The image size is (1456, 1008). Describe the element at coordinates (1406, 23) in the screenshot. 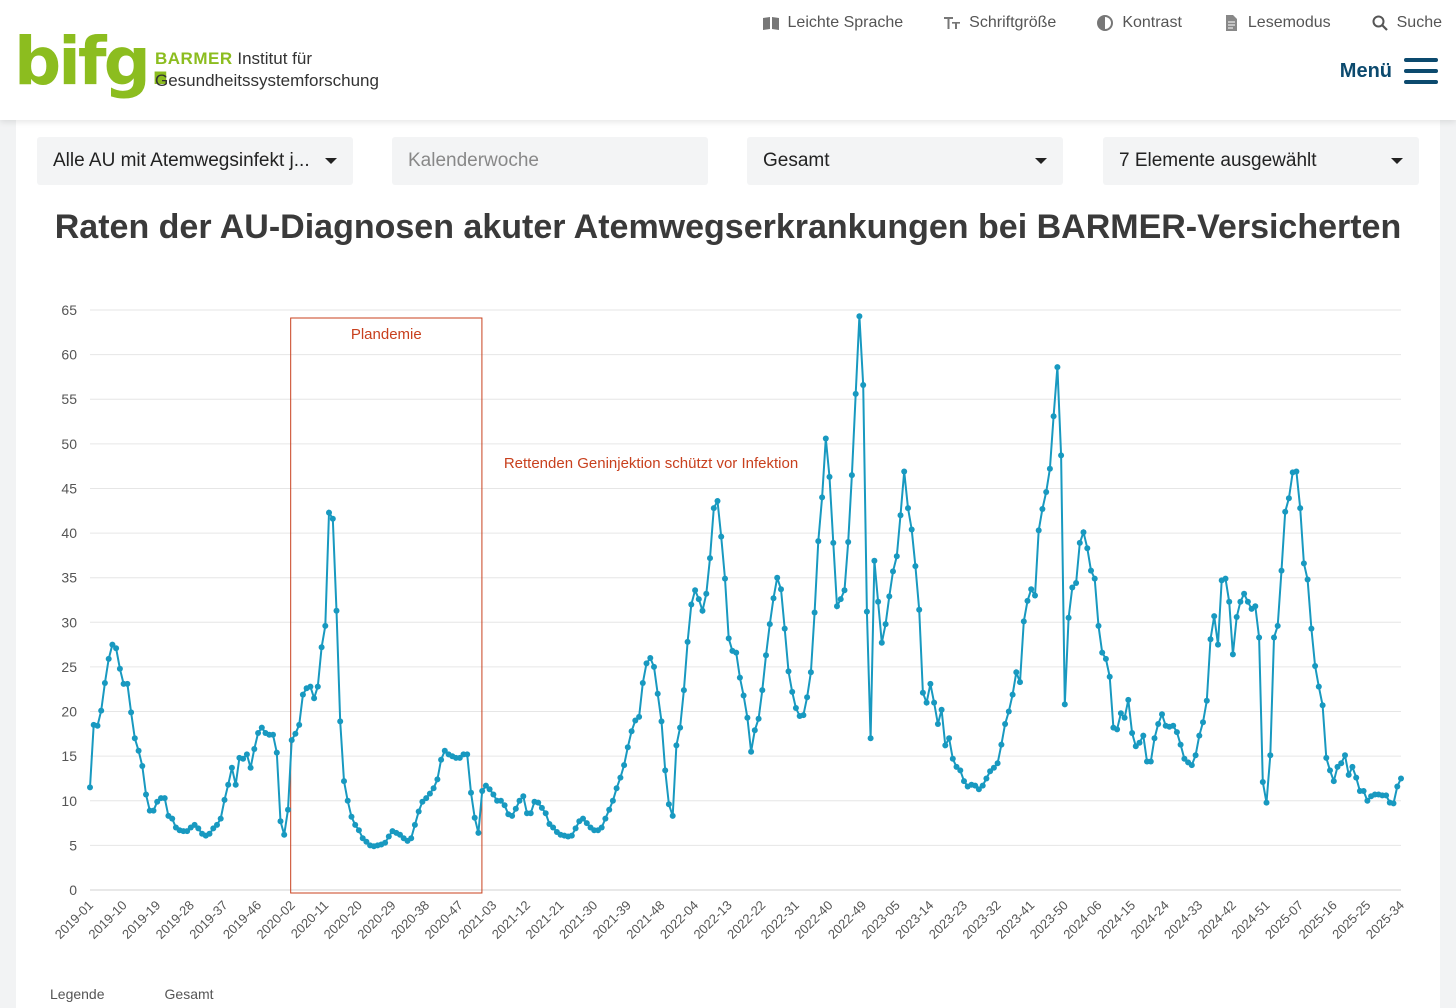

I see `nav-suche: Suche` at that location.